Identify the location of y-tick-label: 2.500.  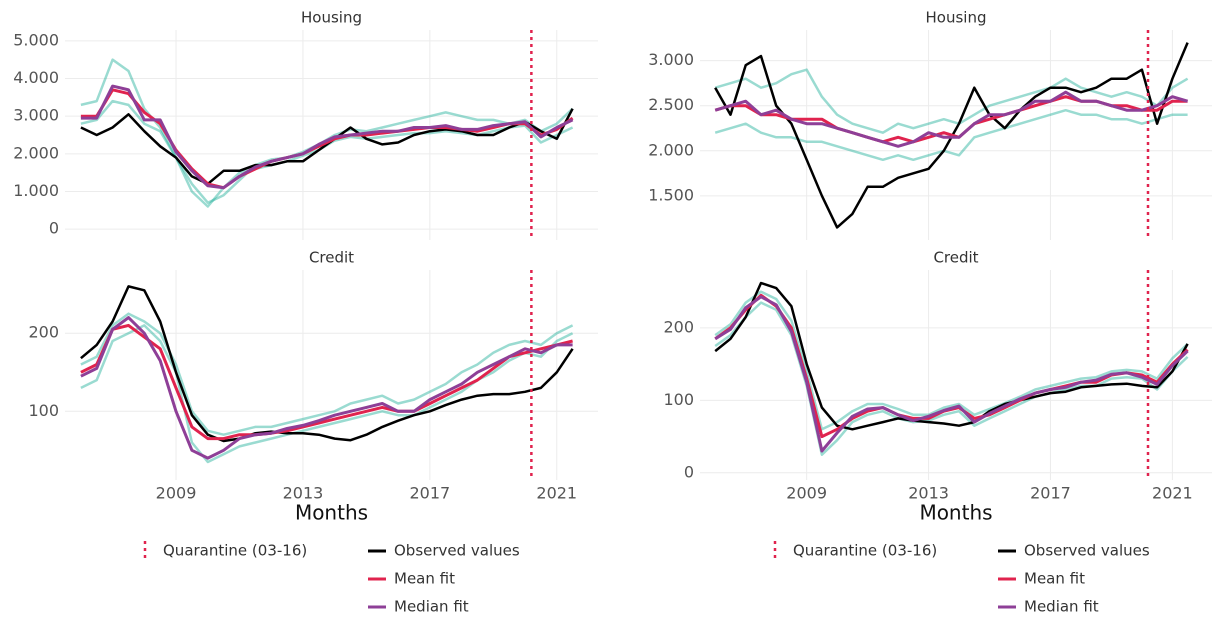
(671, 104).